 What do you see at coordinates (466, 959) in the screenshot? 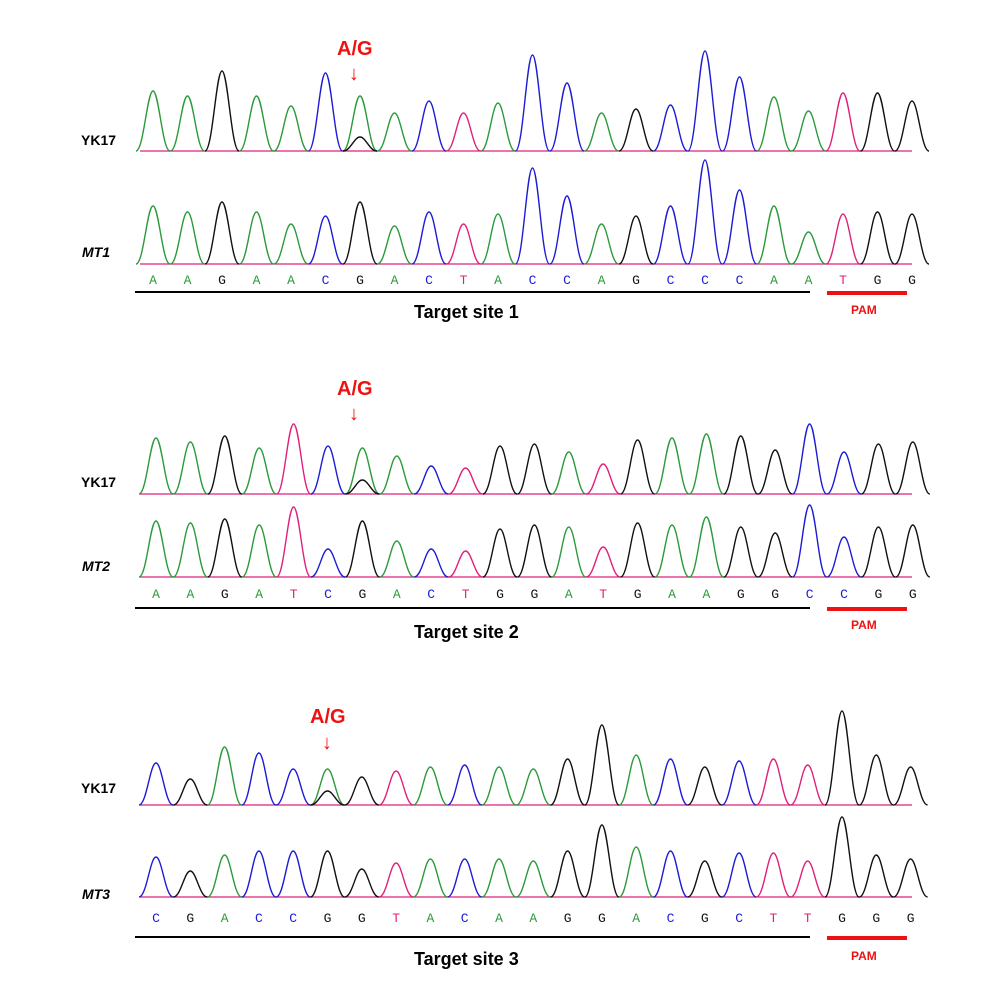
I see `target-site-label-3: Target site 3` at bounding box center [466, 959].